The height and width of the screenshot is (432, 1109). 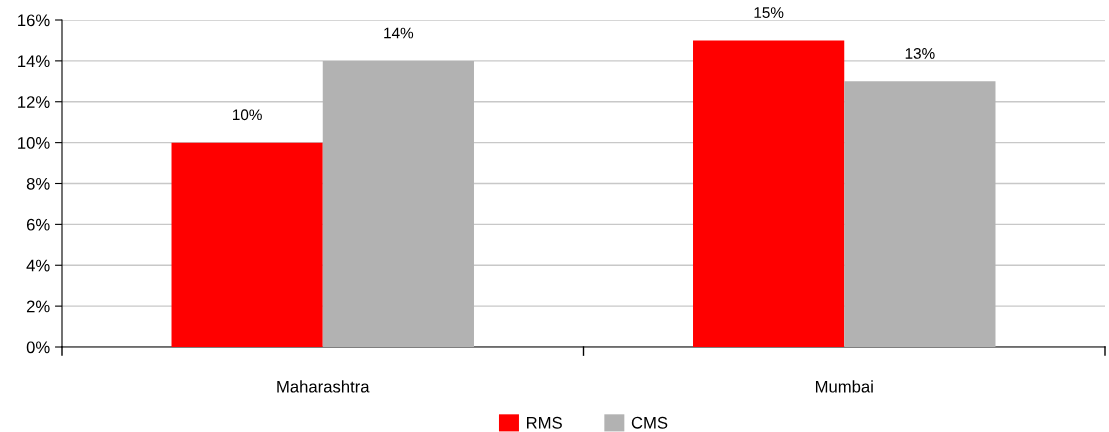 I want to click on y-tick-label: 4%, so click(x=38, y=265).